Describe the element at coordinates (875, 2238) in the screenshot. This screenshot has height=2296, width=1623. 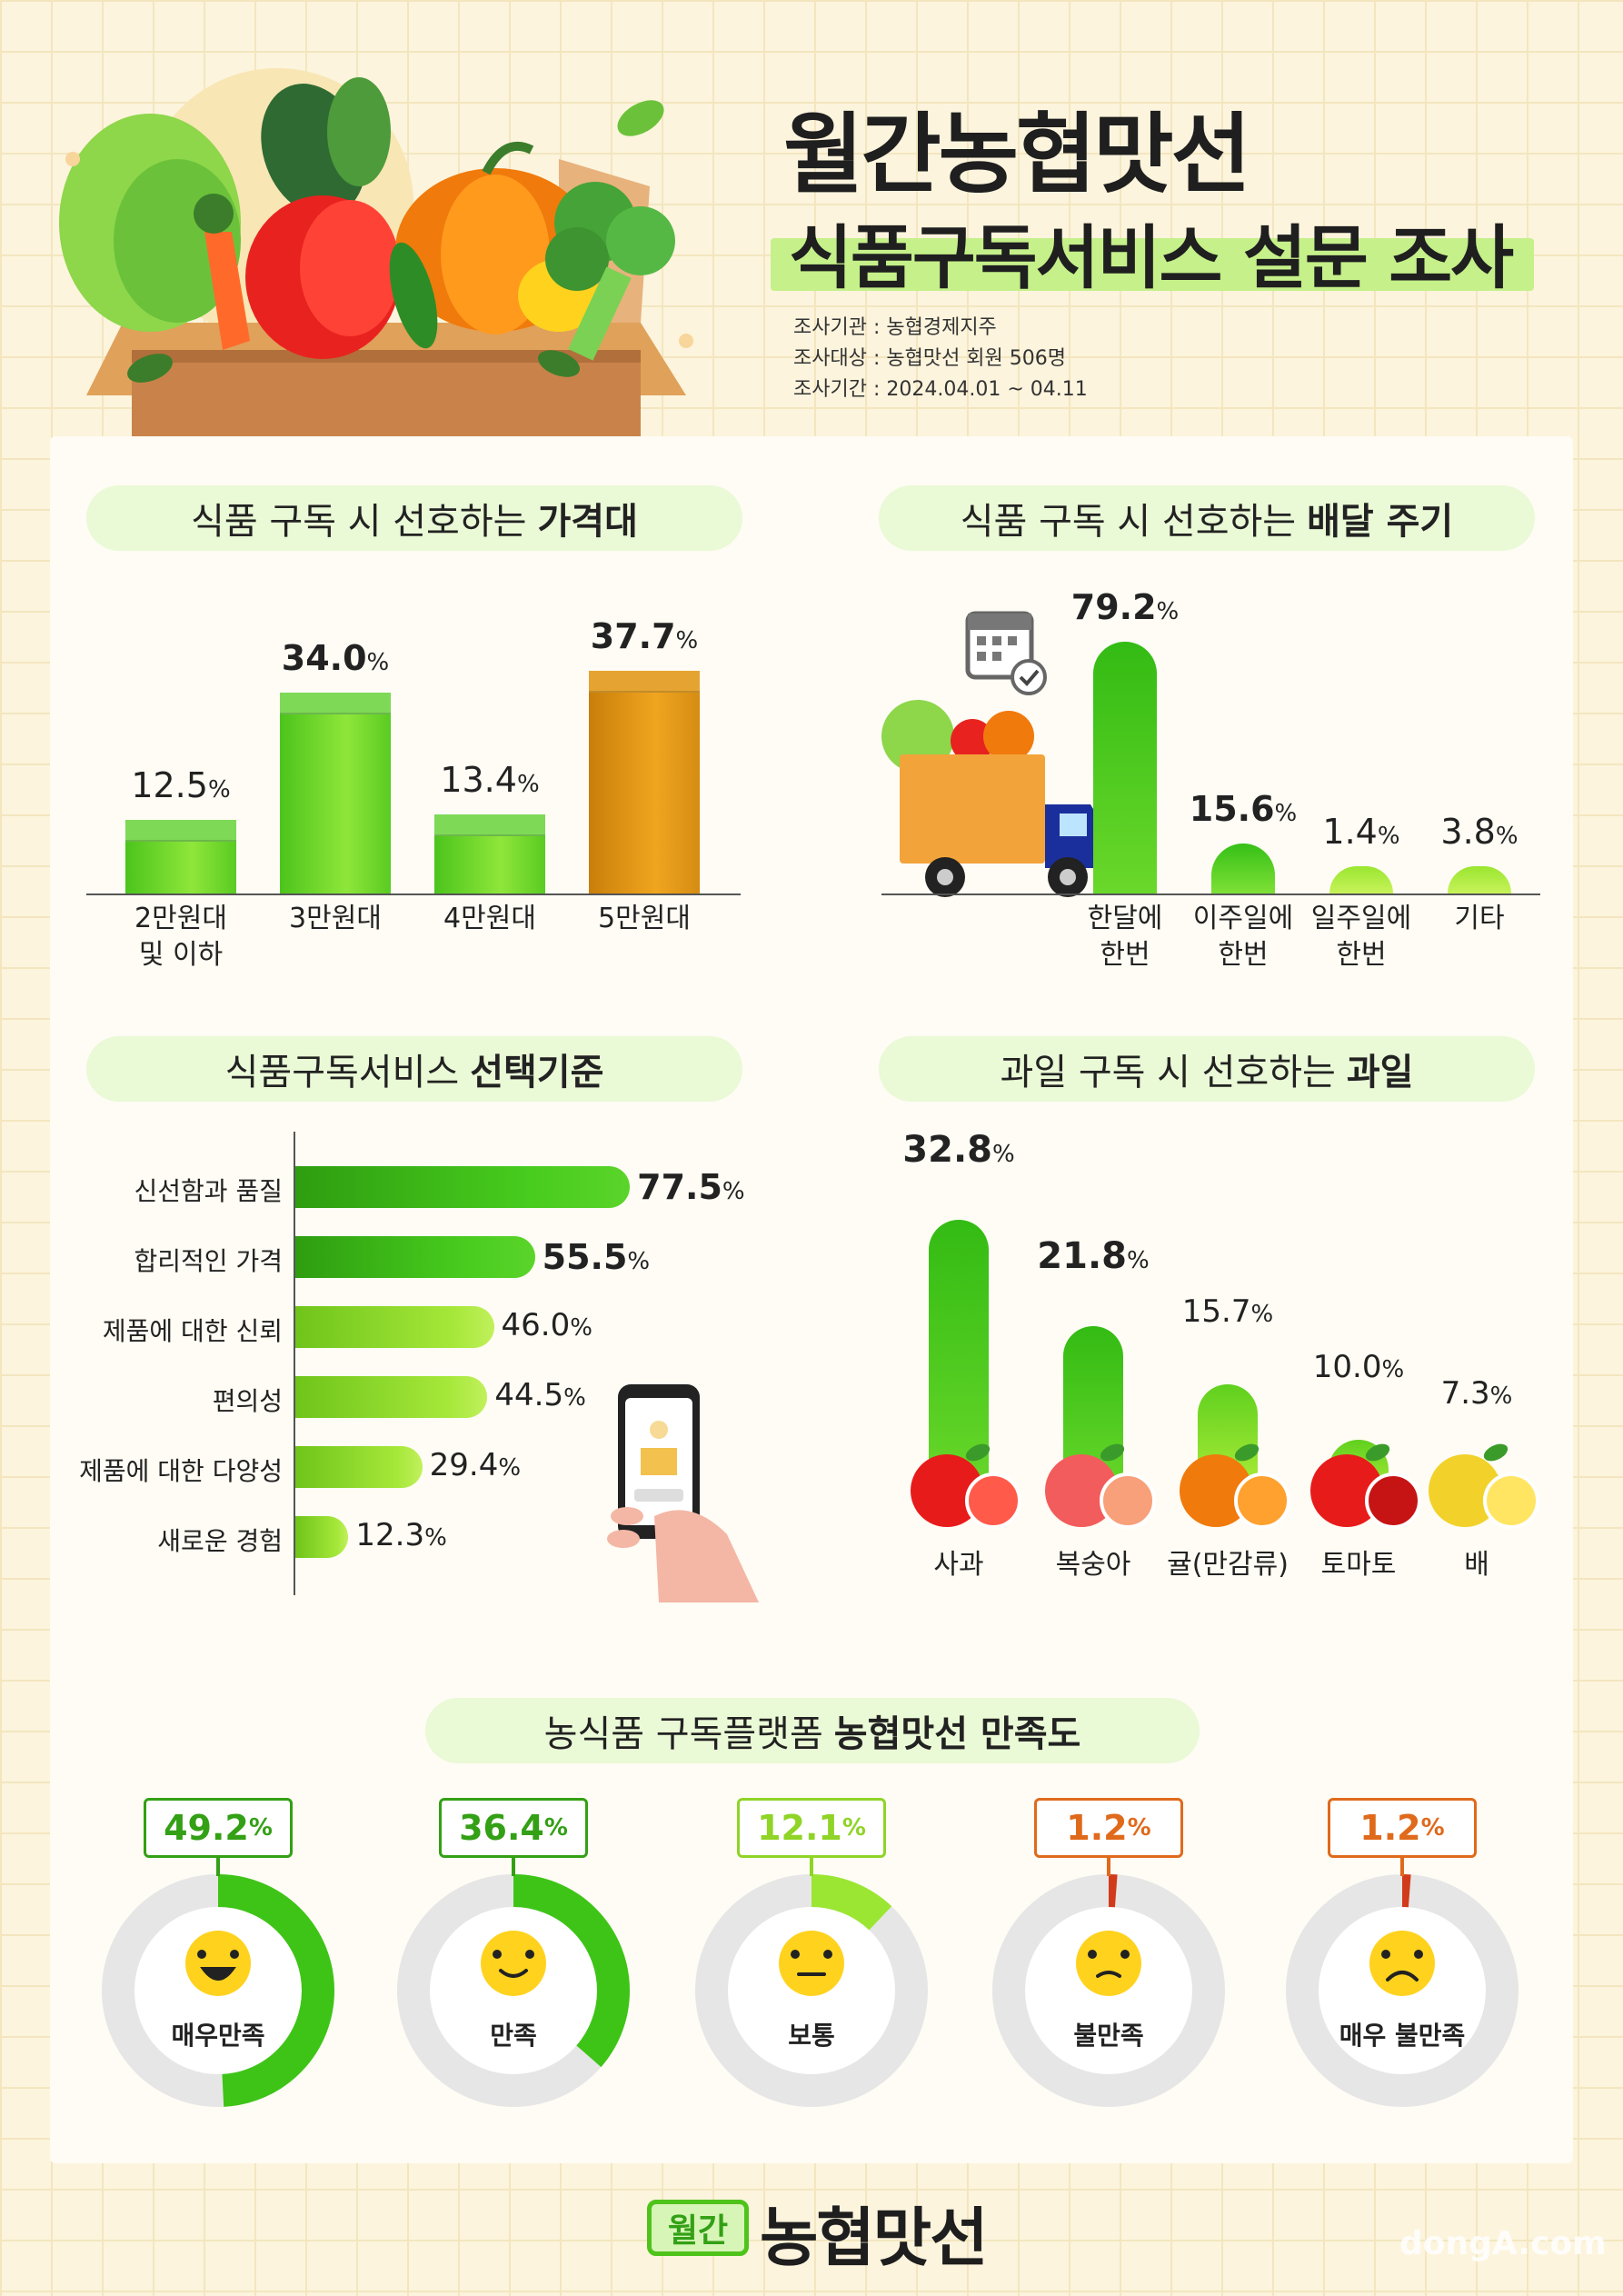
I see `footer-logo-text: 농협맛선` at that location.